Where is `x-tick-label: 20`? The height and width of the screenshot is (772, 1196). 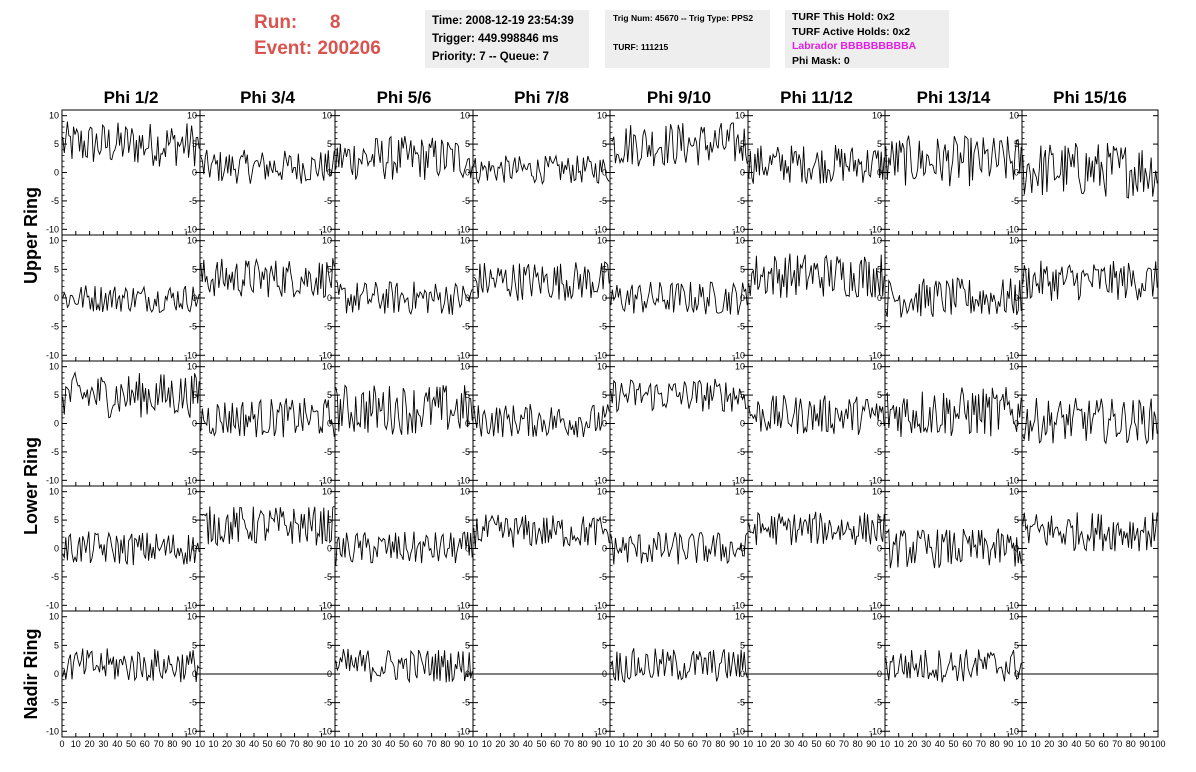
x-tick-label: 20 is located at coordinates (90, 744).